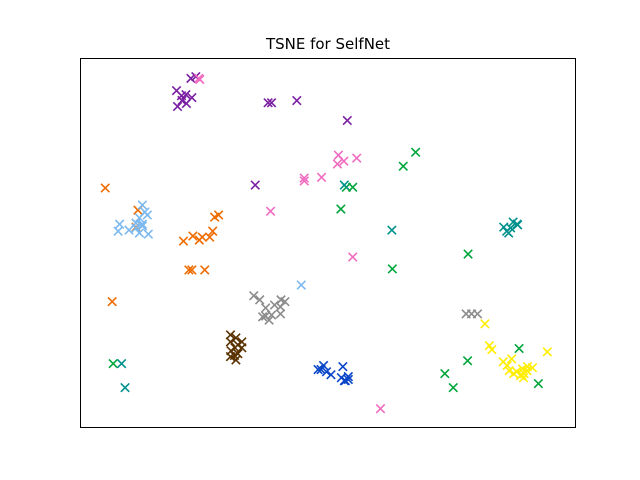 The image size is (640, 480). What do you see at coordinates (327, 44) in the screenshot?
I see `chart-title: TSNE for SelfNet` at bounding box center [327, 44].